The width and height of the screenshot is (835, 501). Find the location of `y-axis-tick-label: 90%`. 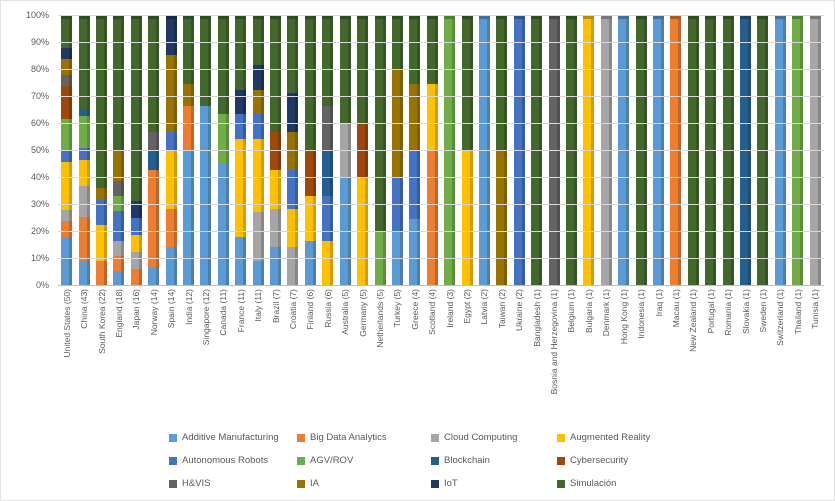

y-axis-tick-label: 90% is located at coordinates (39, 42).